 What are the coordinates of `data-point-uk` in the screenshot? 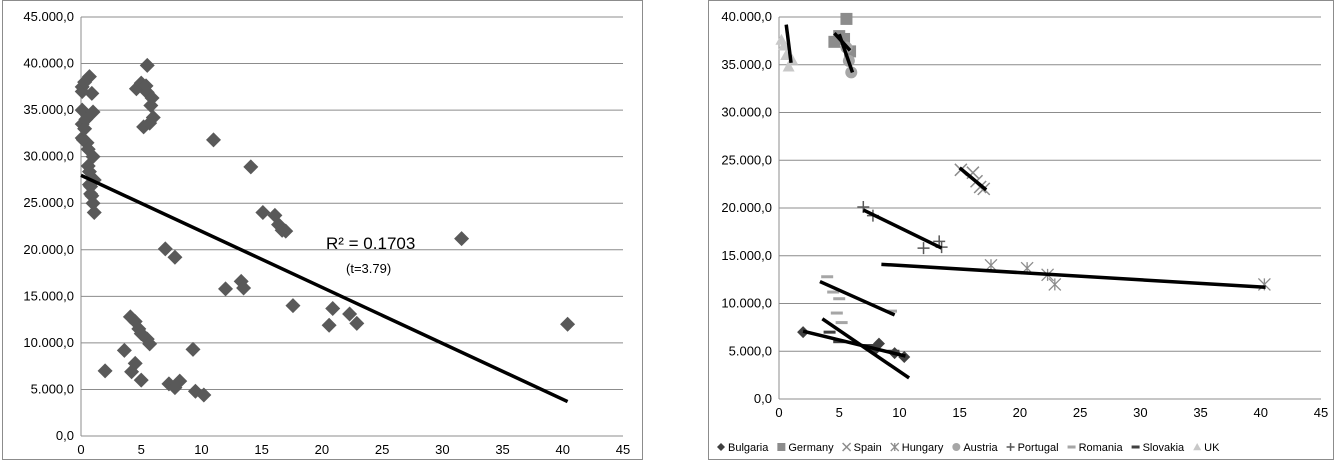 It's located at (788, 66).